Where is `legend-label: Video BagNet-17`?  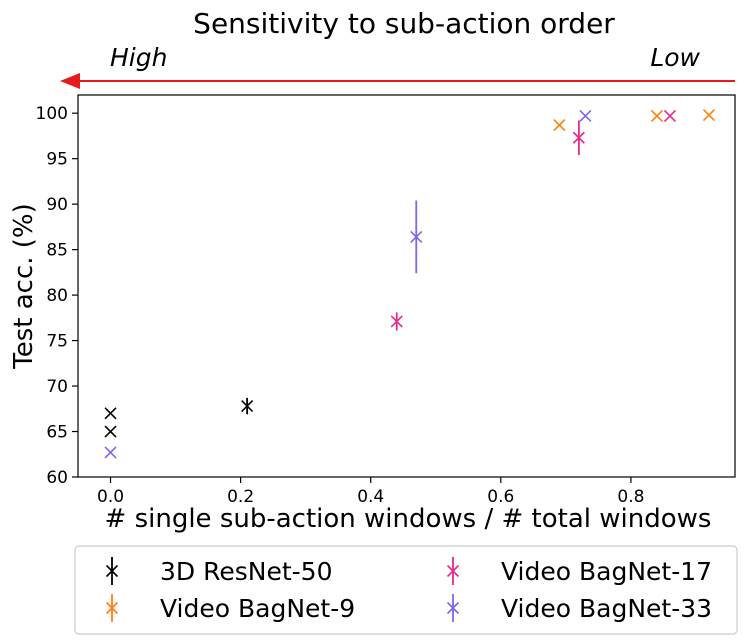
legend-label: Video BagNet-17 is located at coordinates (606, 571).